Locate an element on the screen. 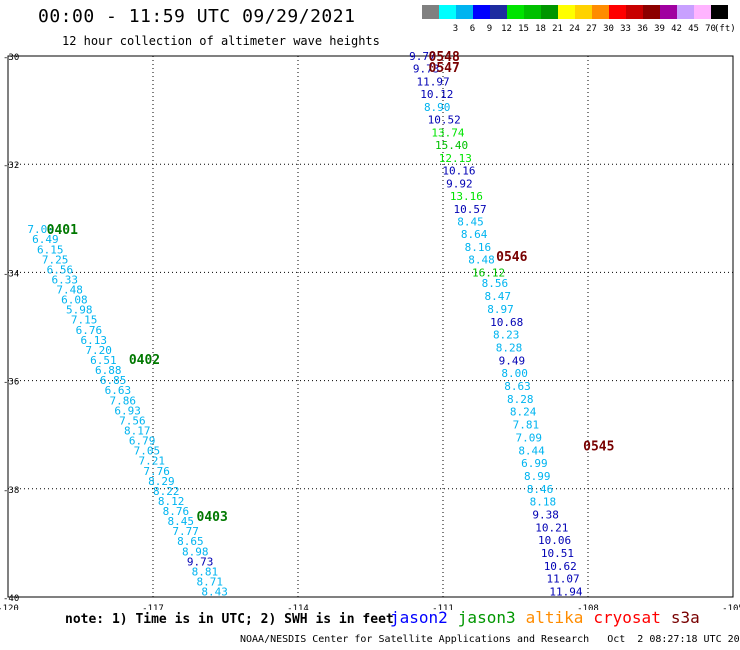 The image size is (740, 650). wave-height-value: 8.76 is located at coordinates (176, 511).